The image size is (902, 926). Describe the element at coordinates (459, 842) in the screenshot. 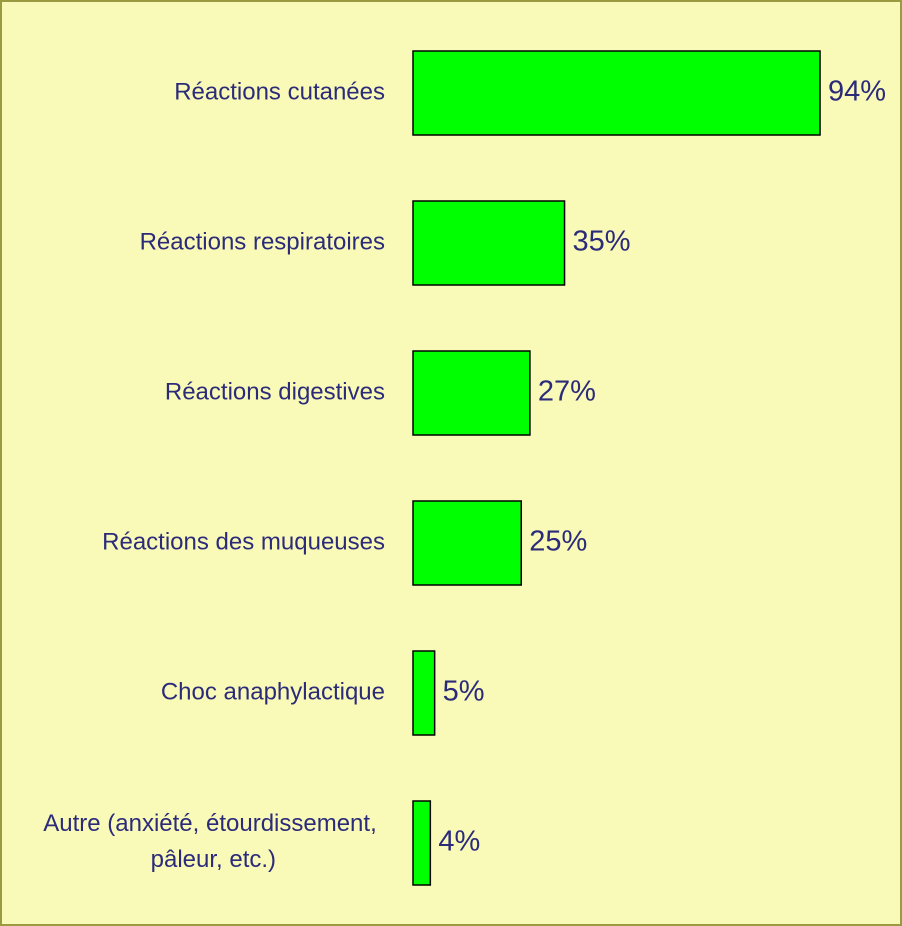

I see `value-label: 4%` at that location.